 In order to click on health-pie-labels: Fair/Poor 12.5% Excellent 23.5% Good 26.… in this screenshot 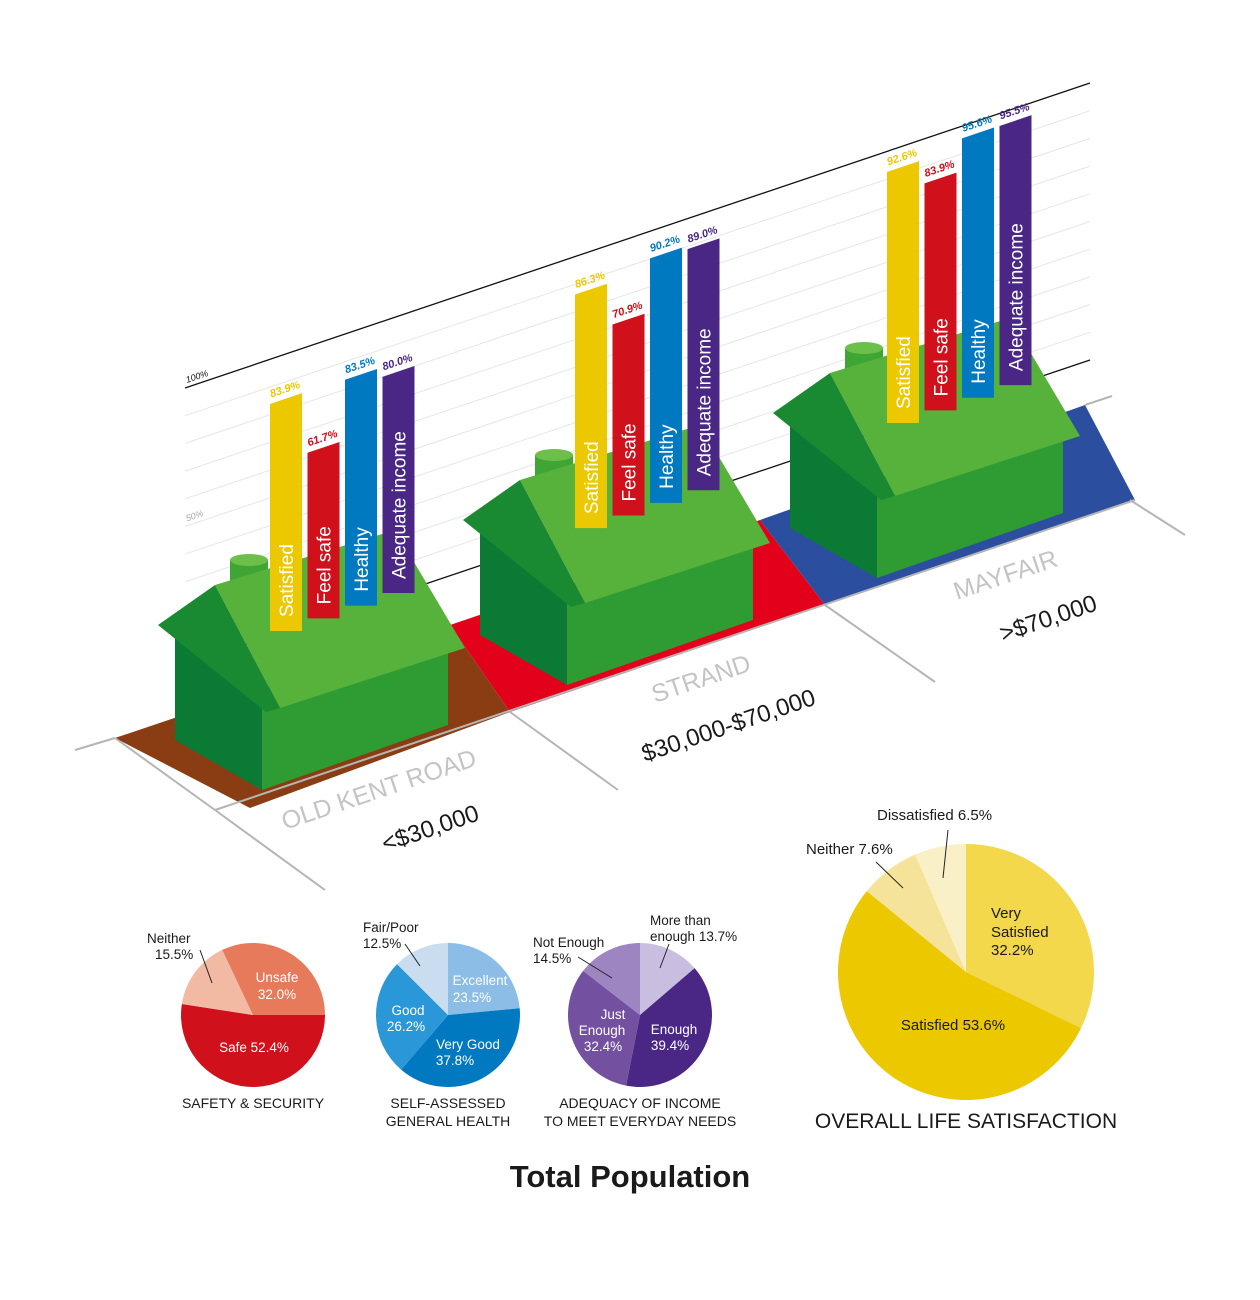, I will do `click(436, 1024)`.